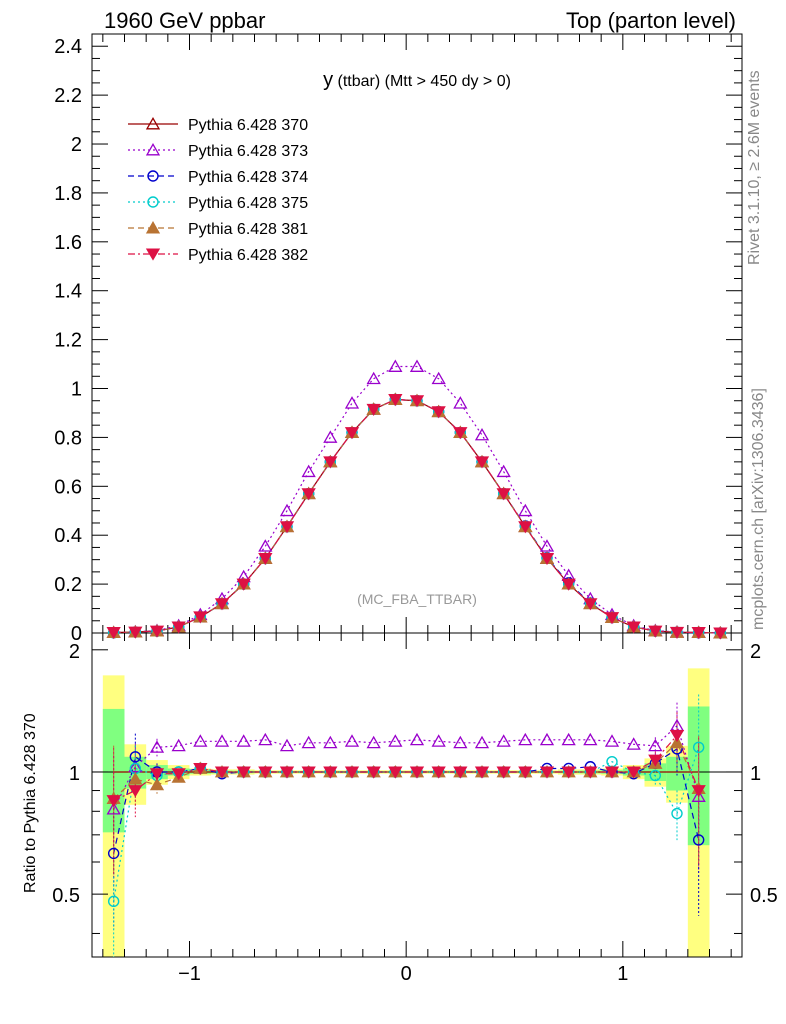 The height and width of the screenshot is (1024, 786). Describe the element at coordinates (66, 896) in the screenshot. I see `ratio-y-tick-label-left: 0.5` at that location.